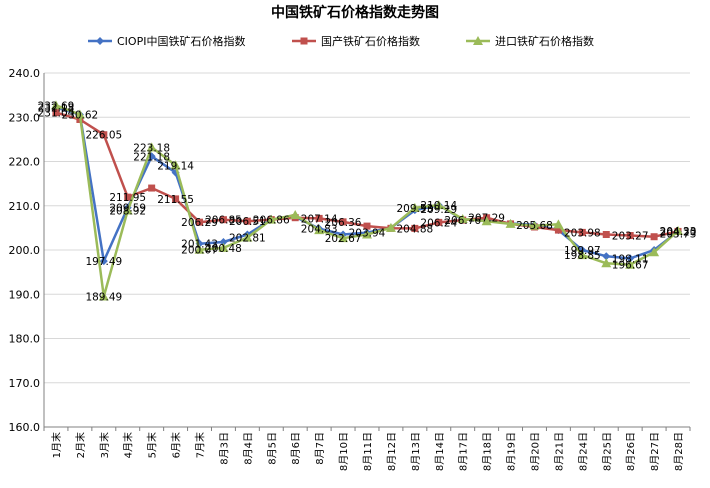 The height and width of the screenshot is (488, 710). I want to click on x-tick-label: 8月25日, so click(607, 451).